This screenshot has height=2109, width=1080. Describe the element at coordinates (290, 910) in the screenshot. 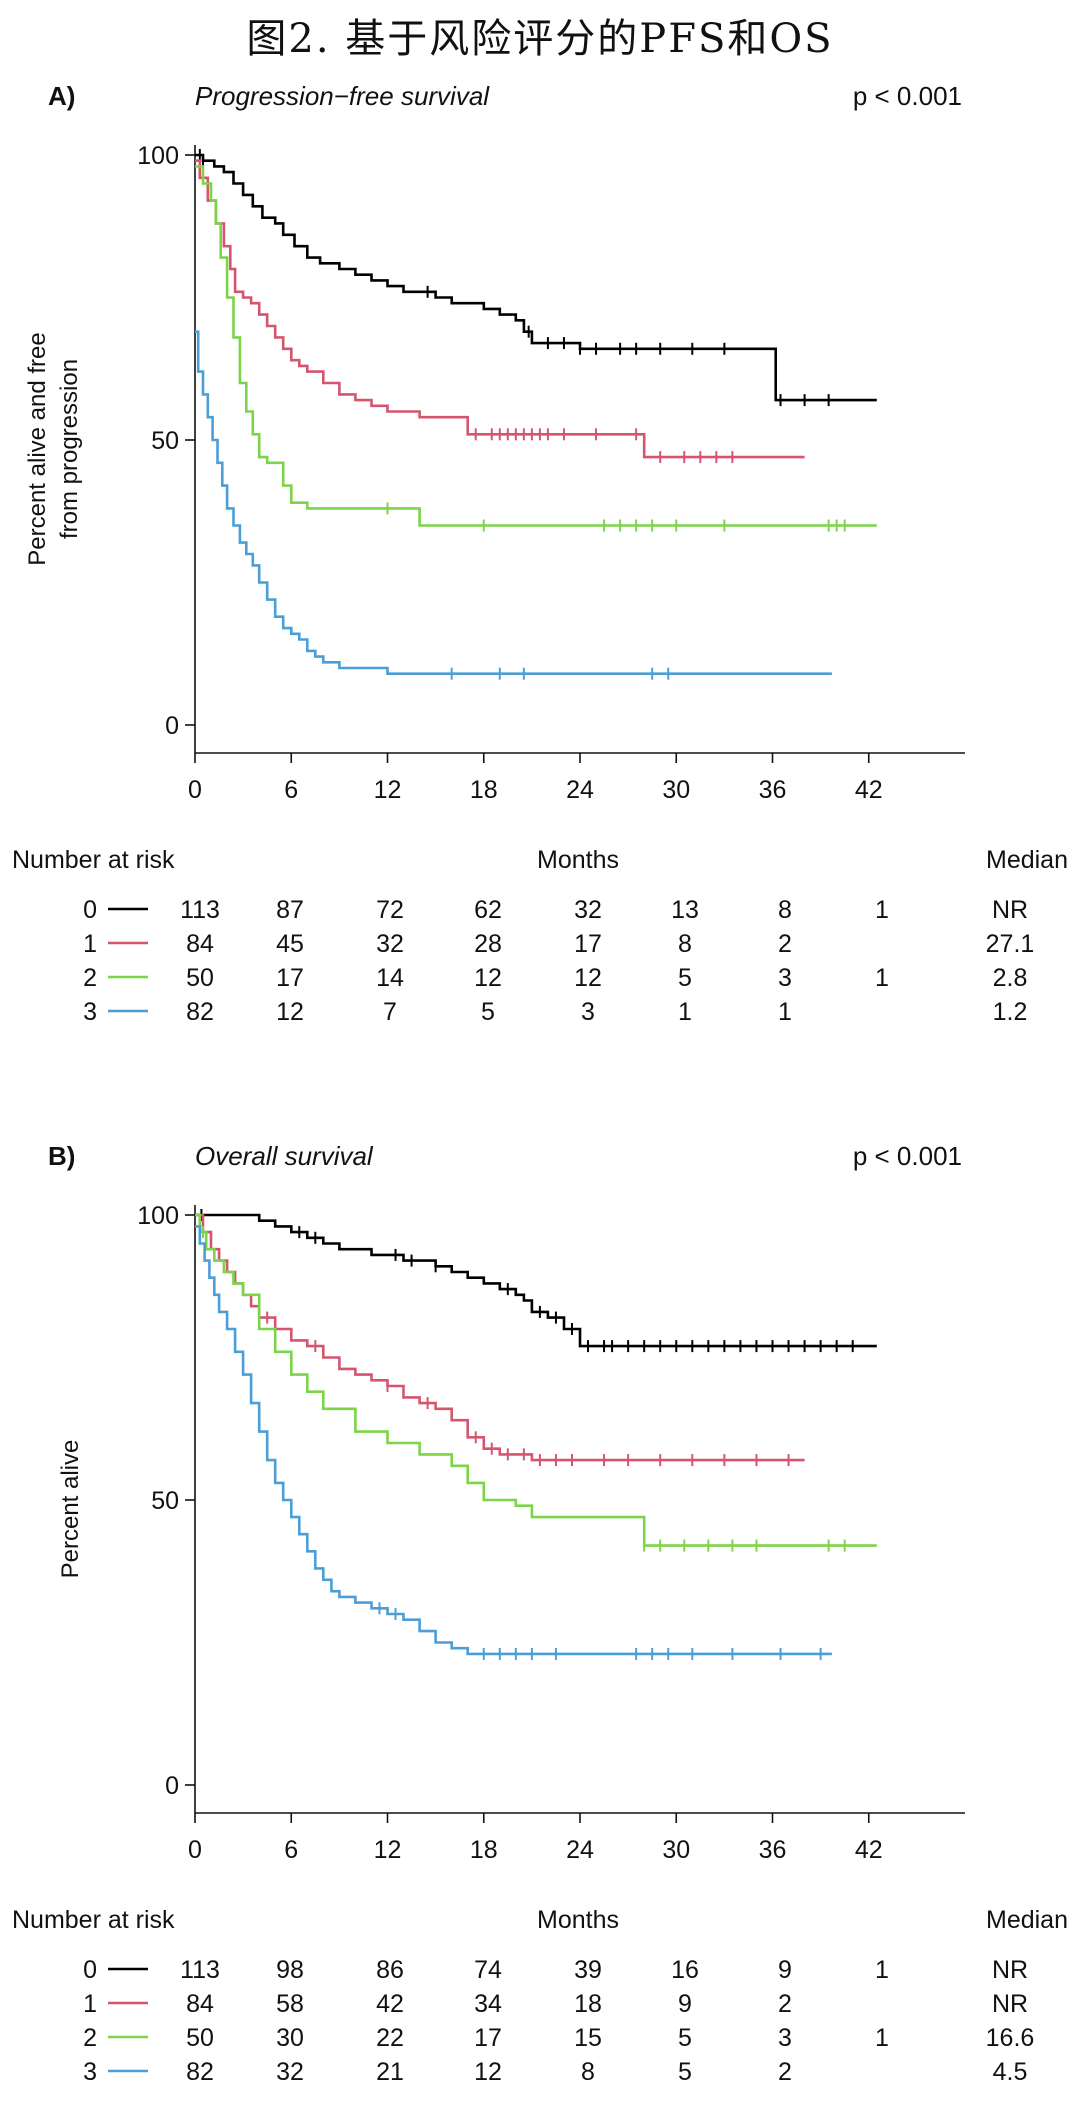

I see `risk-count: 87` at that location.